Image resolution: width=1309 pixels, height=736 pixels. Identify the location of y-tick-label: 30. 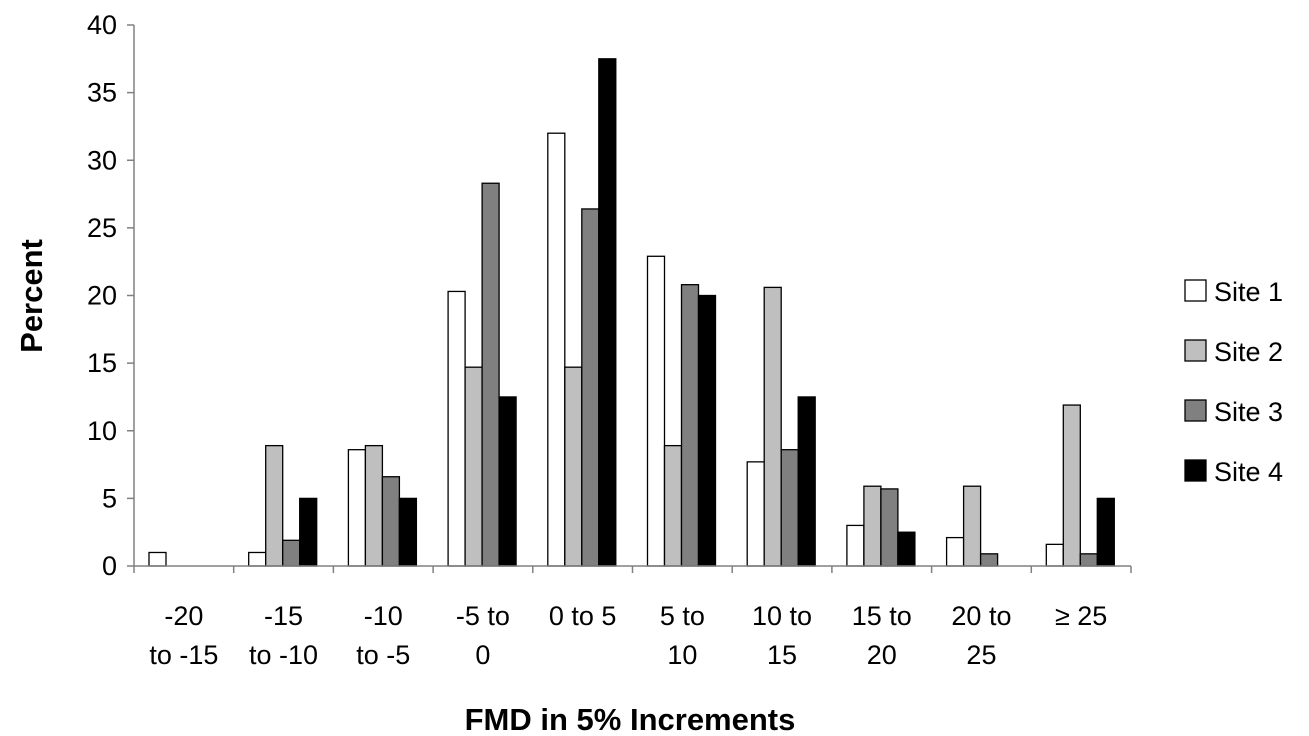
(102, 160).